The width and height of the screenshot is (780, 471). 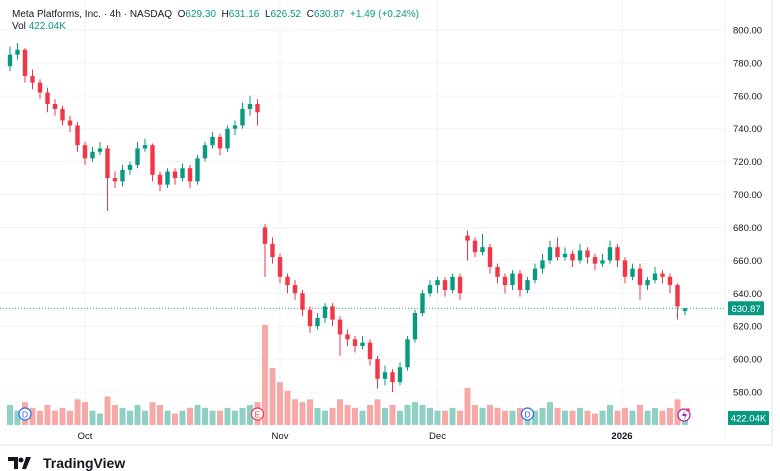 I want to click on change-value: +1.49 (+0.24%), so click(x=384, y=14).